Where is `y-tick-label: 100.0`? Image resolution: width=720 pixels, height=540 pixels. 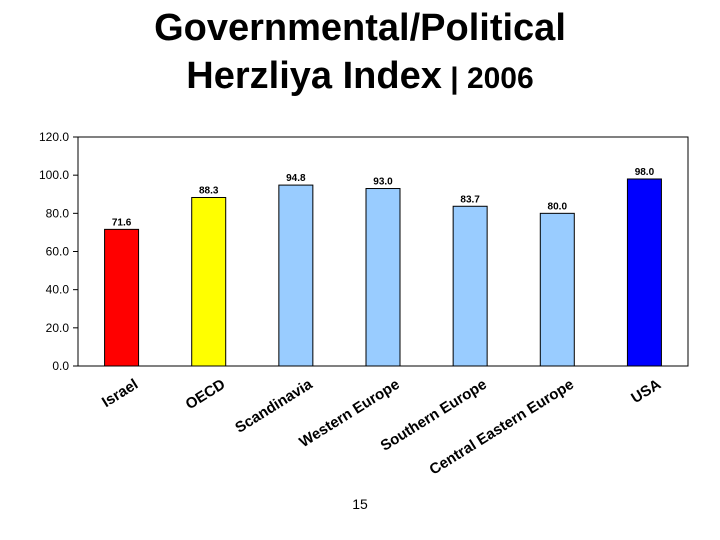
y-tick-label: 100.0 is located at coordinates (54, 175).